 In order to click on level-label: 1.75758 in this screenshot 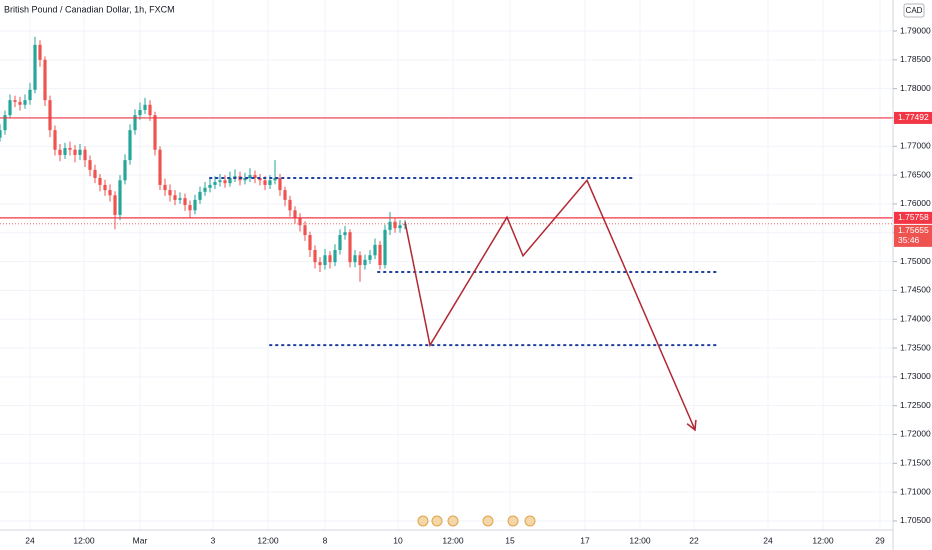, I will do `click(913, 217)`.